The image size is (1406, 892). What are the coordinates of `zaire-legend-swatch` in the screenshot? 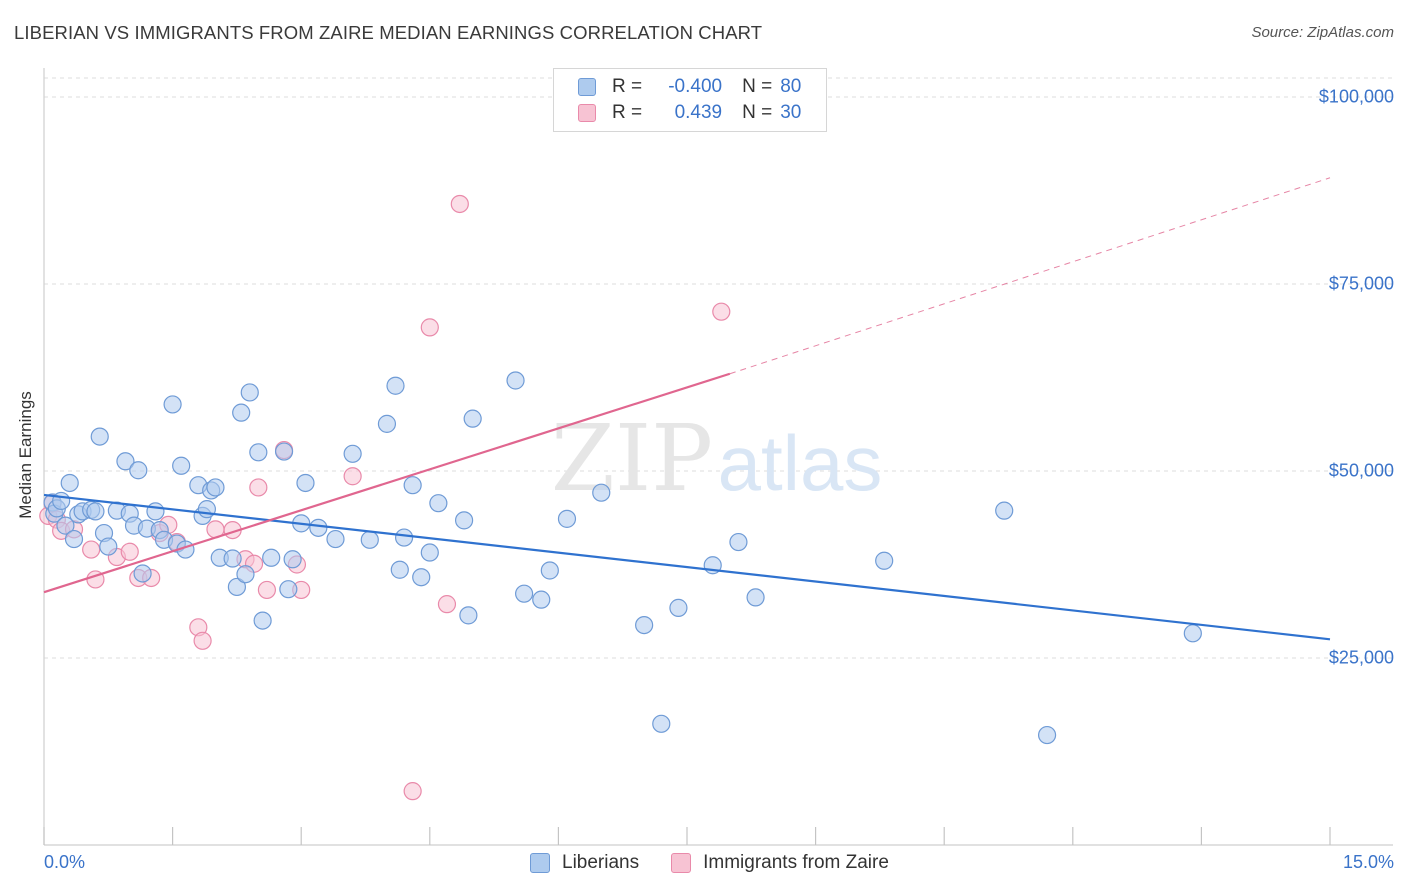 It's located at (681, 863).